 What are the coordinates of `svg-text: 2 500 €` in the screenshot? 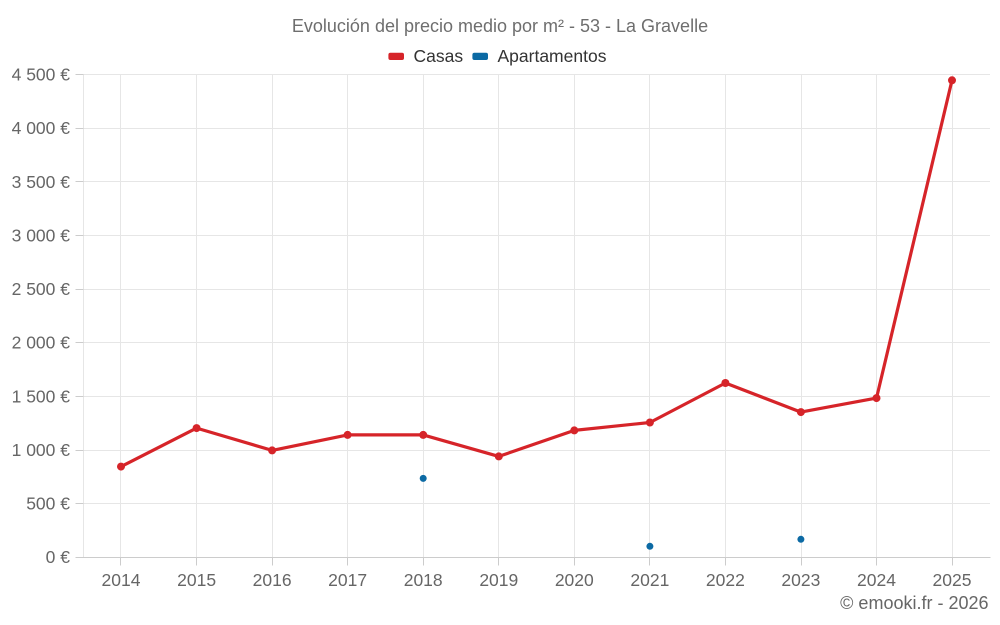 It's located at (41, 289).